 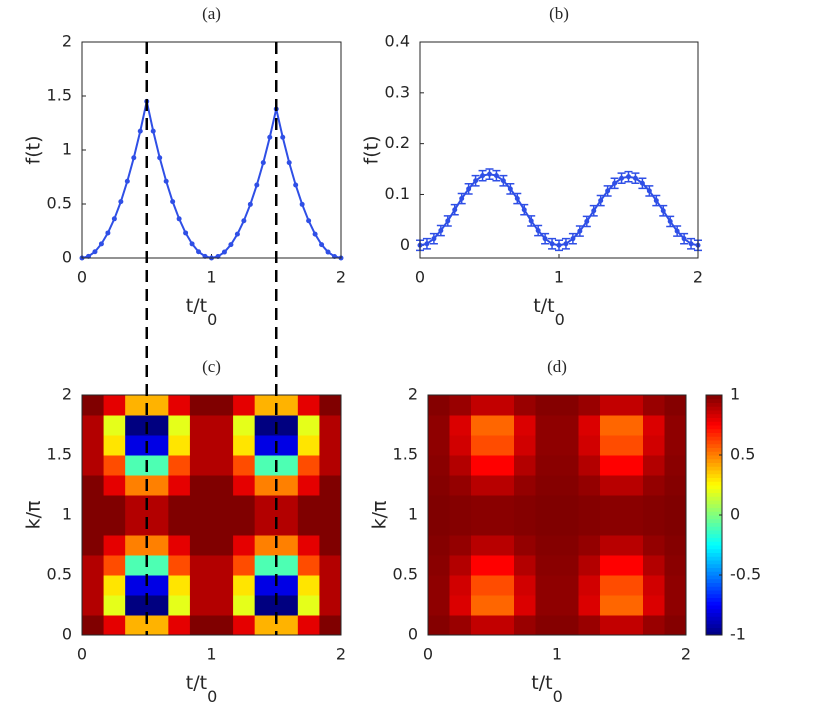 I want to click on x-tick-label: 2, so click(x=341, y=277).